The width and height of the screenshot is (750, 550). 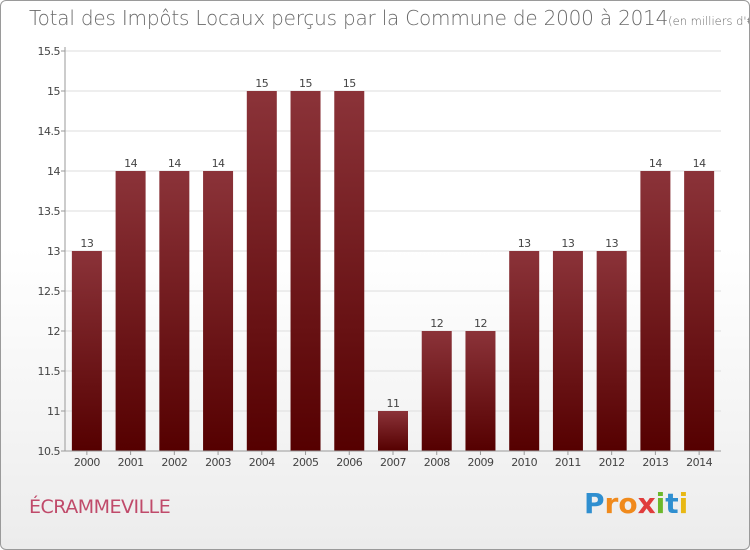 What do you see at coordinates (611, 503) in the screenshot?
I see `logo-letter: r` at bounding box center [611, 503].